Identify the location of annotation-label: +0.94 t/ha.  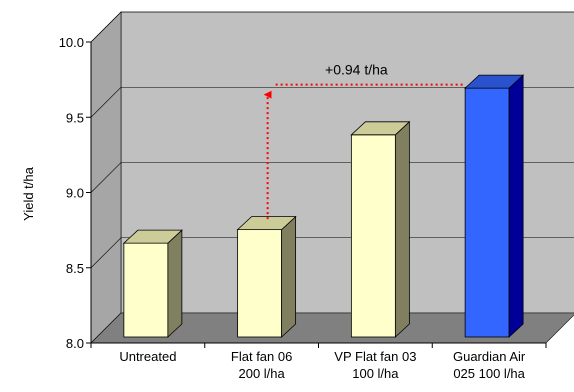
(356, 70).